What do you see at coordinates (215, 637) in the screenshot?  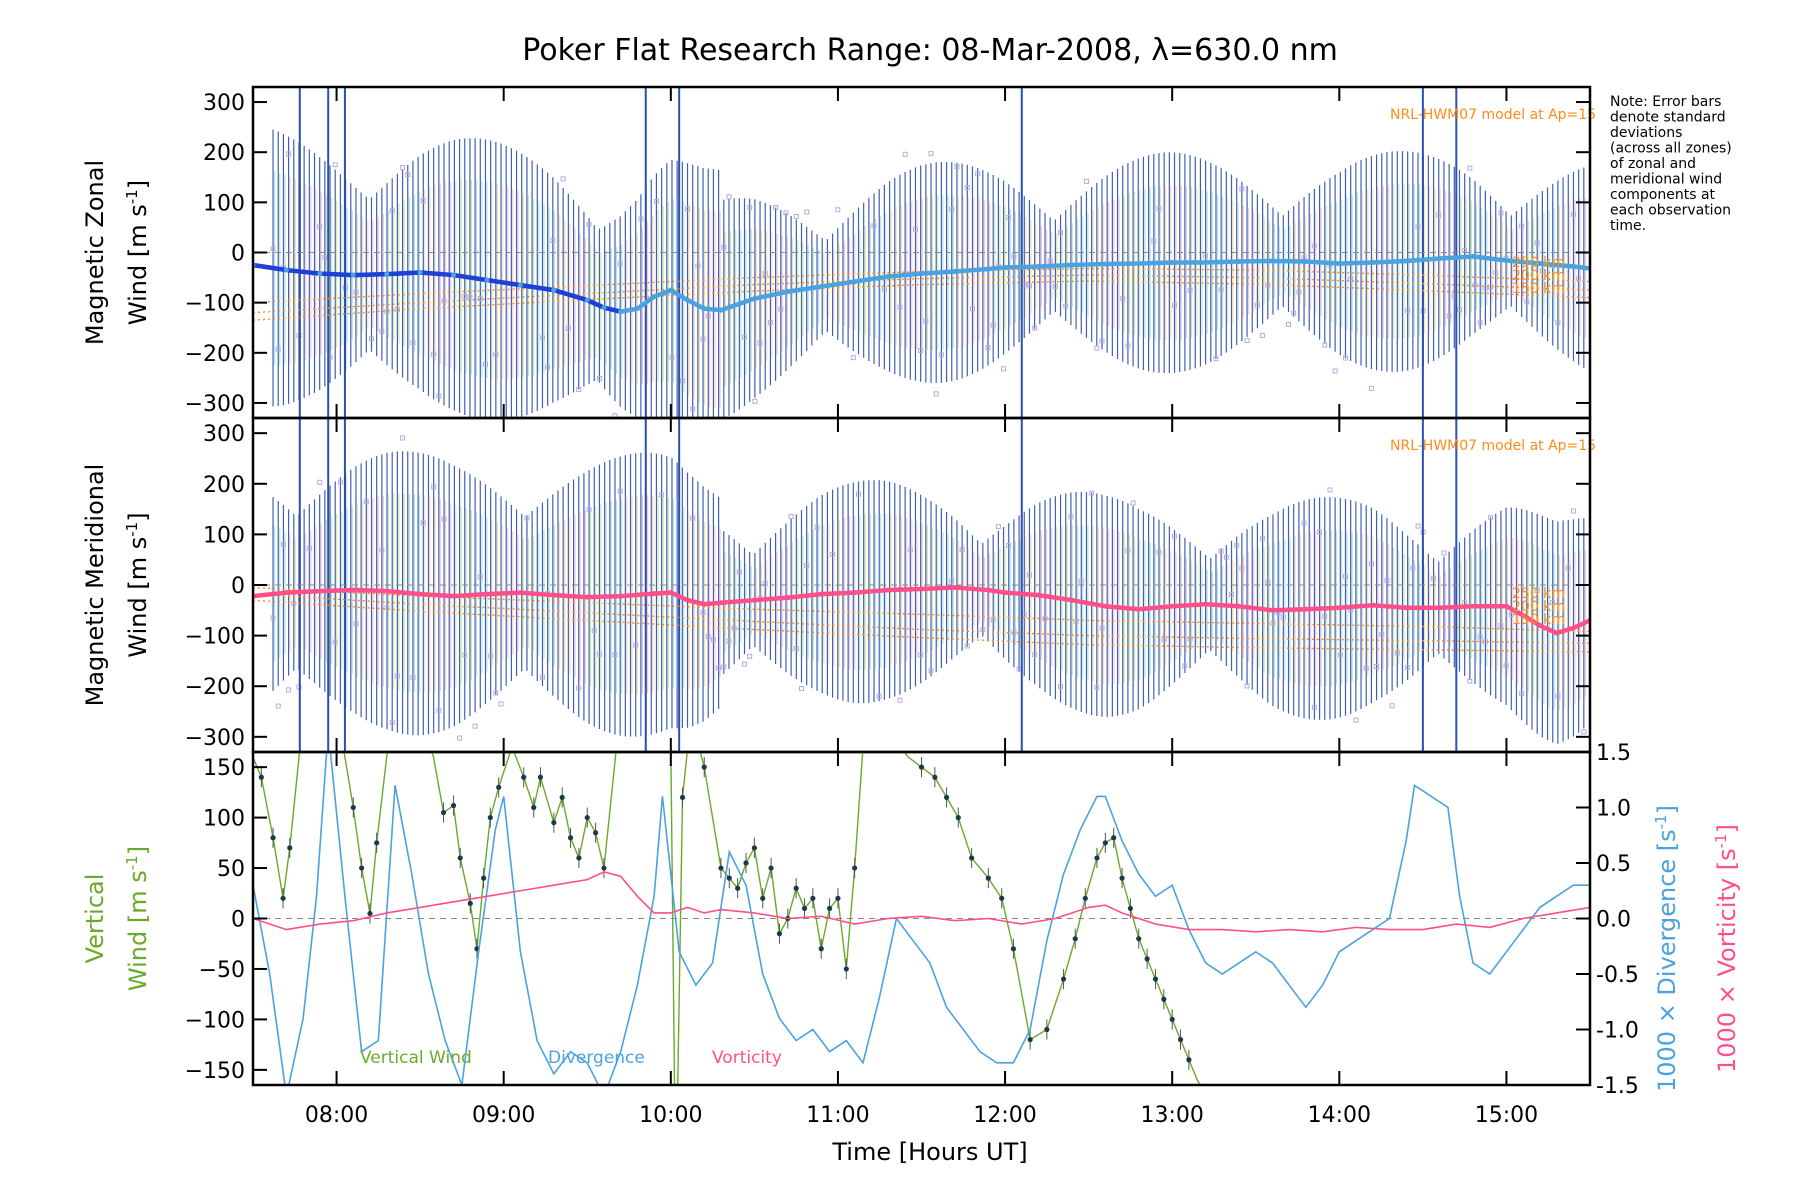 I see `y-tick-label: −100` at bounding box center [215, 637].